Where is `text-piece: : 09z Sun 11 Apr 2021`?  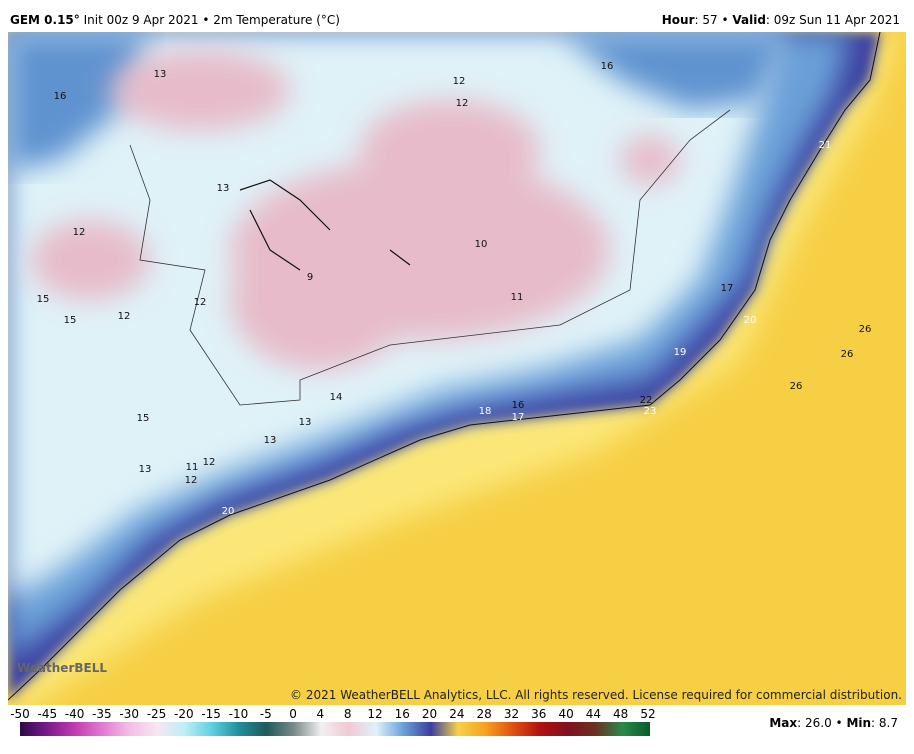 text-piece: : 09z Sun 11 Apr 2021 is located at coordinates (833, 20).